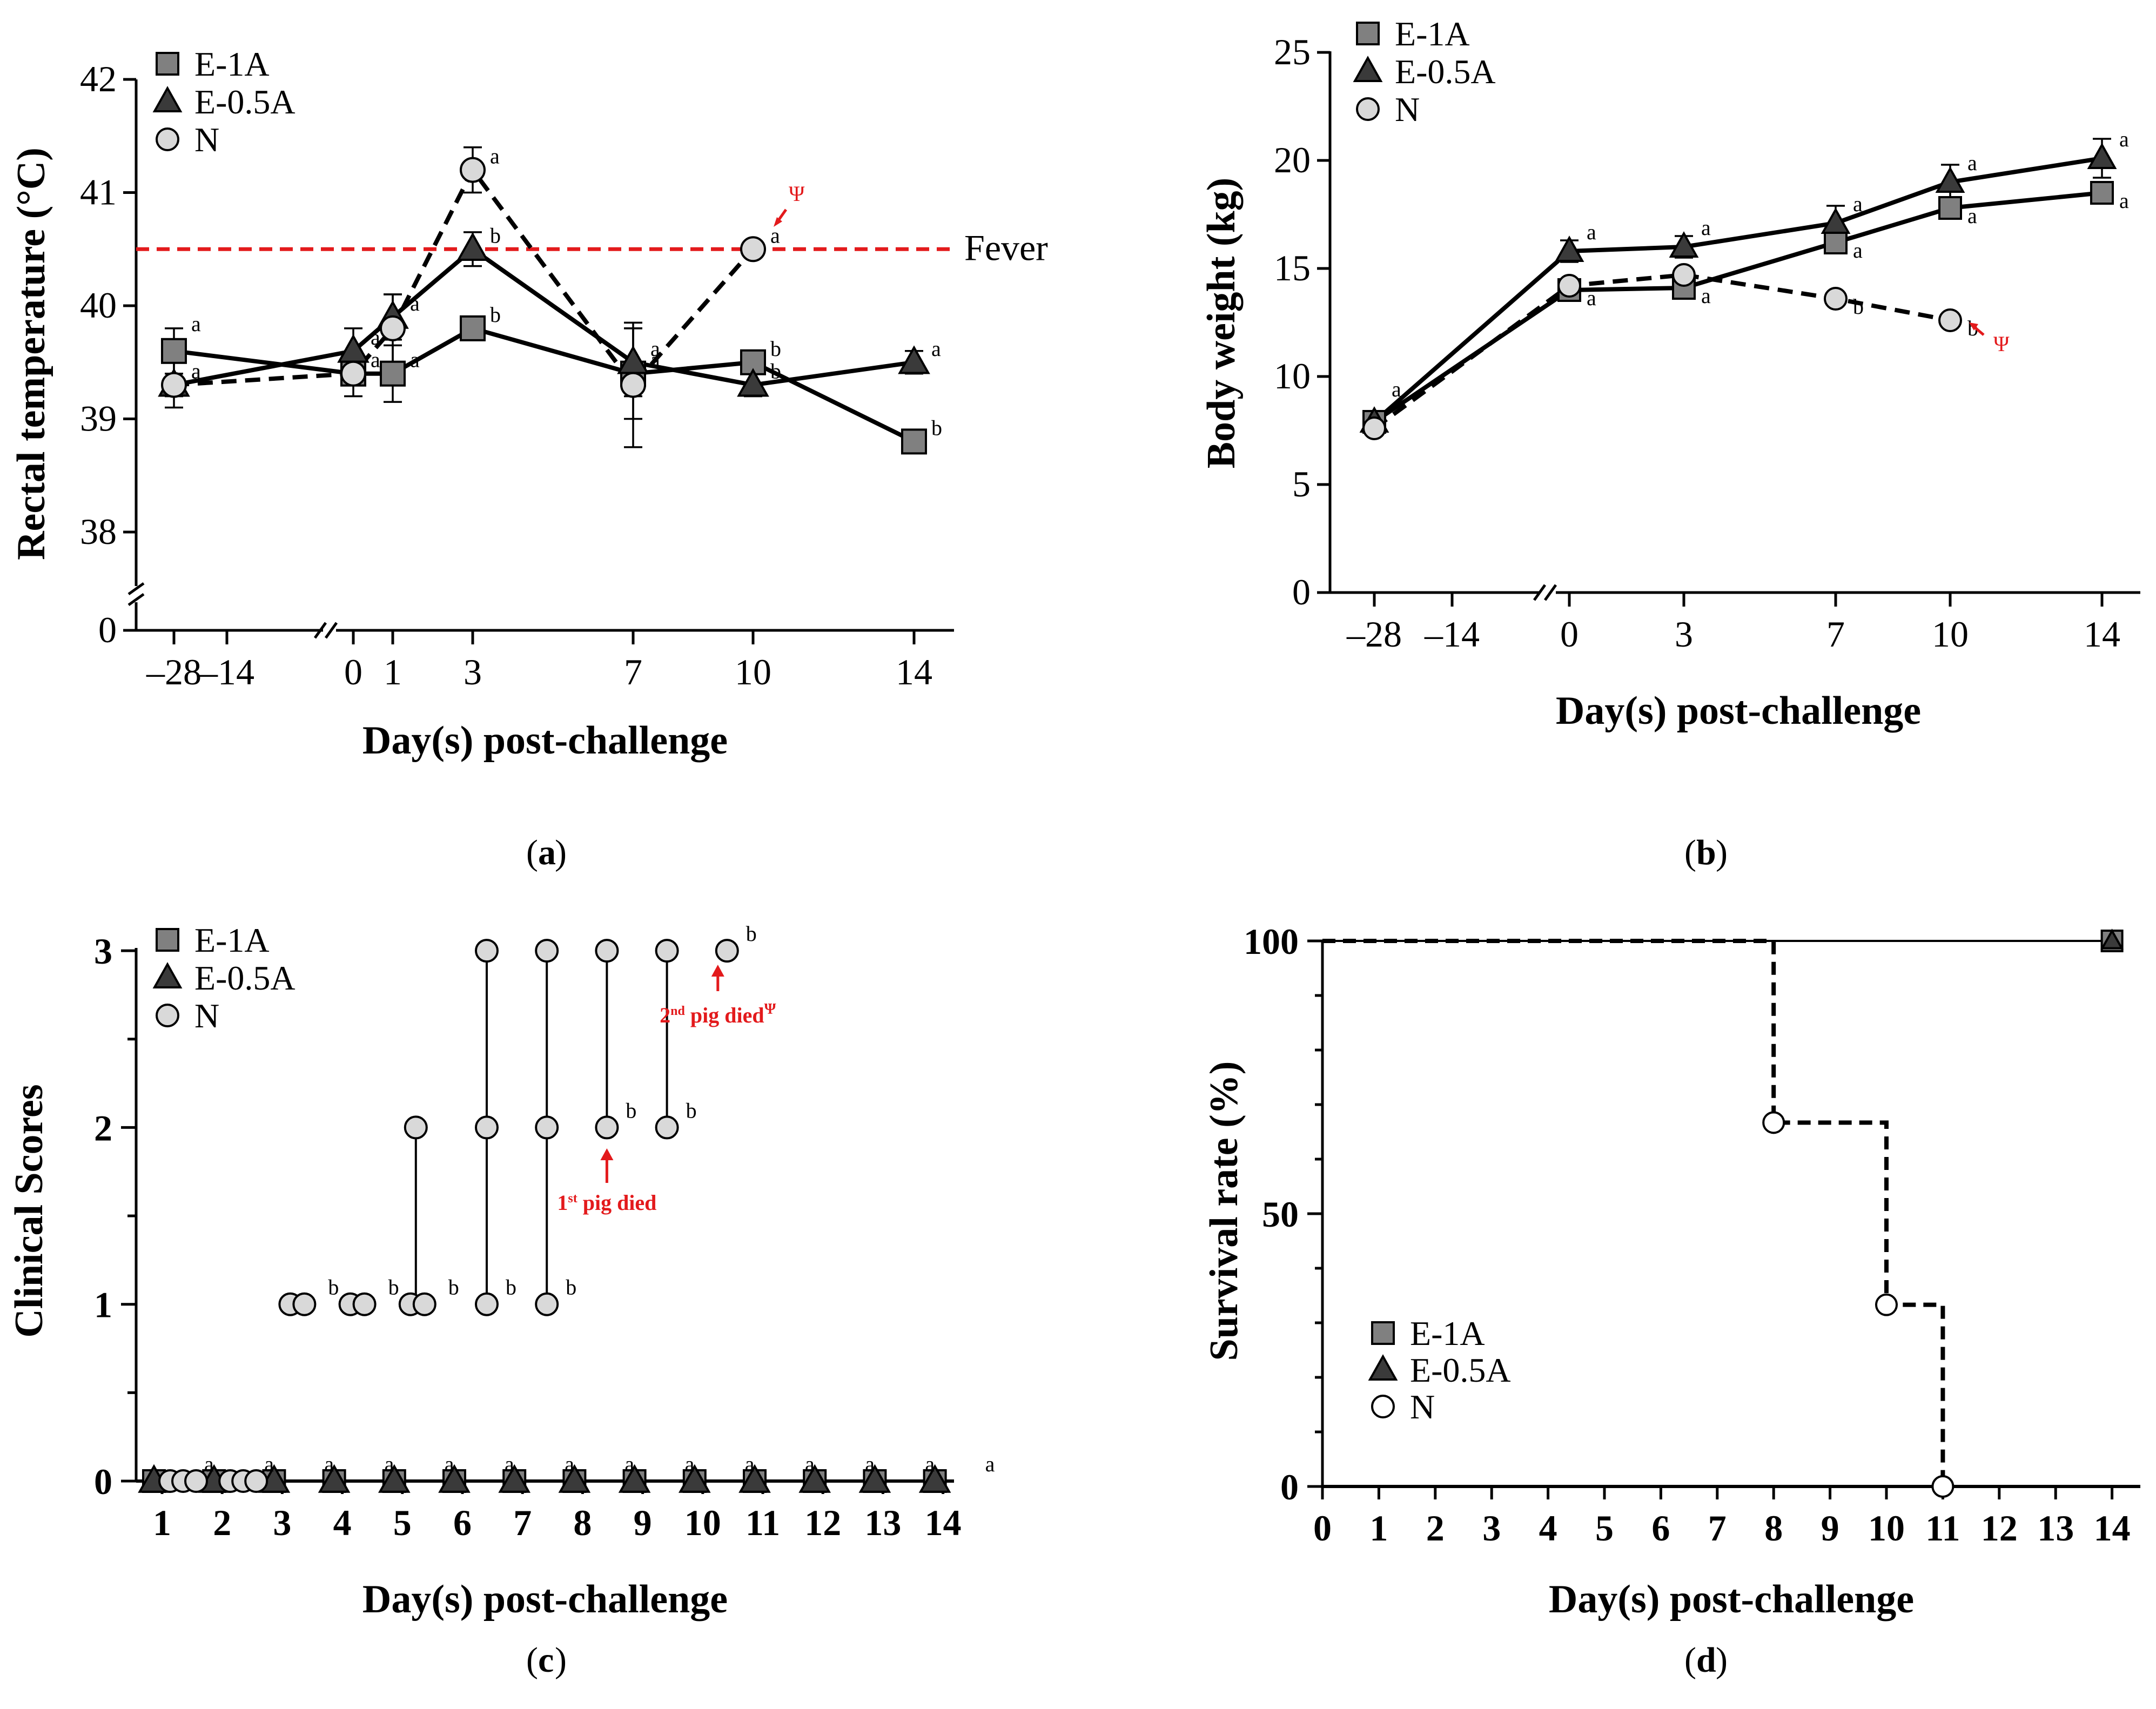  Describe the element at coordinates (1973, 327) in the screenshot. I see `b-psi-arrowhead` at that location.